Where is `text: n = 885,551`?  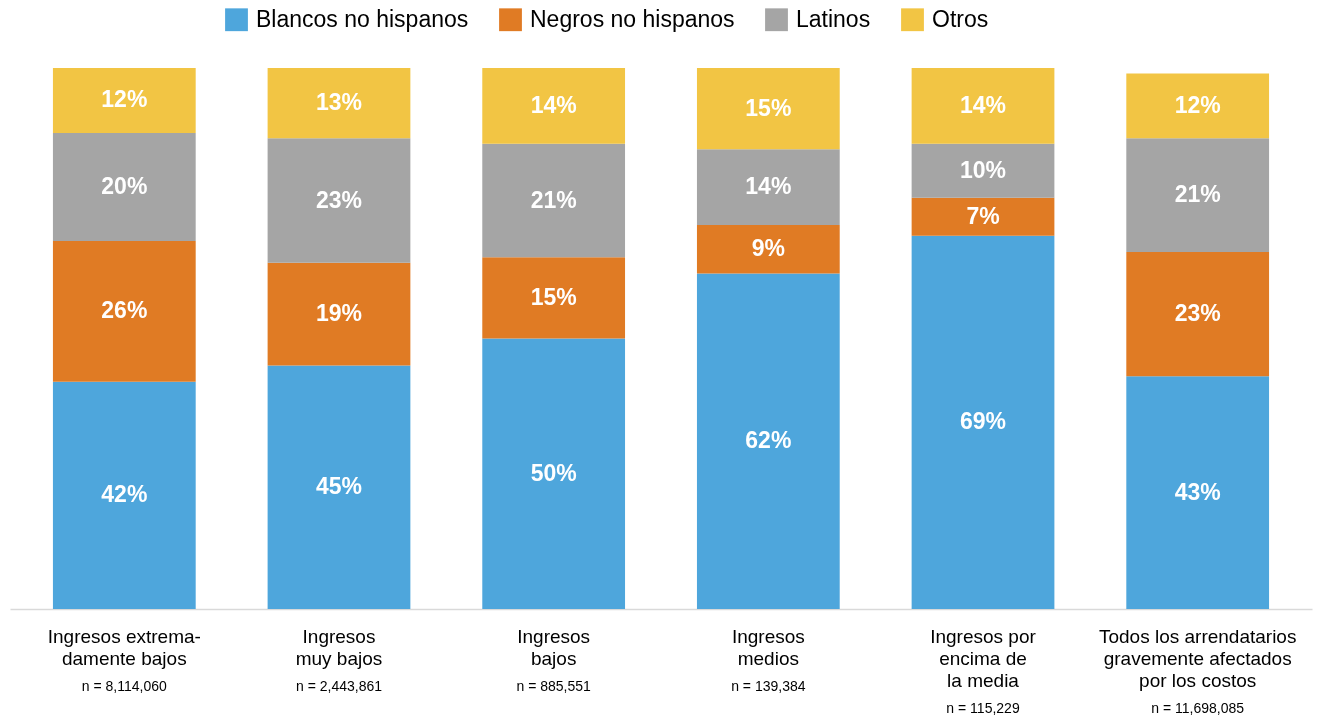
text: n = 885,551 is located at coordinates (554, 686).